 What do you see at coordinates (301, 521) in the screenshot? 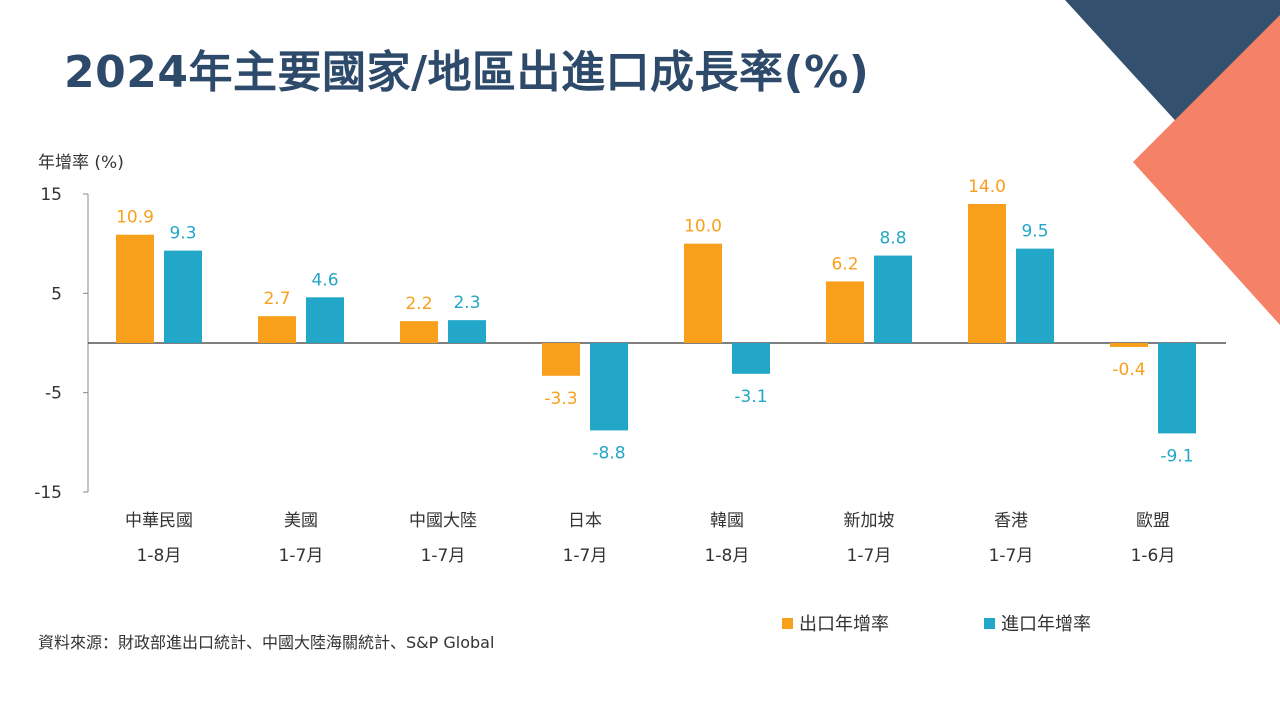
I see `category-label: 美國` at bounding box center [301, 521].